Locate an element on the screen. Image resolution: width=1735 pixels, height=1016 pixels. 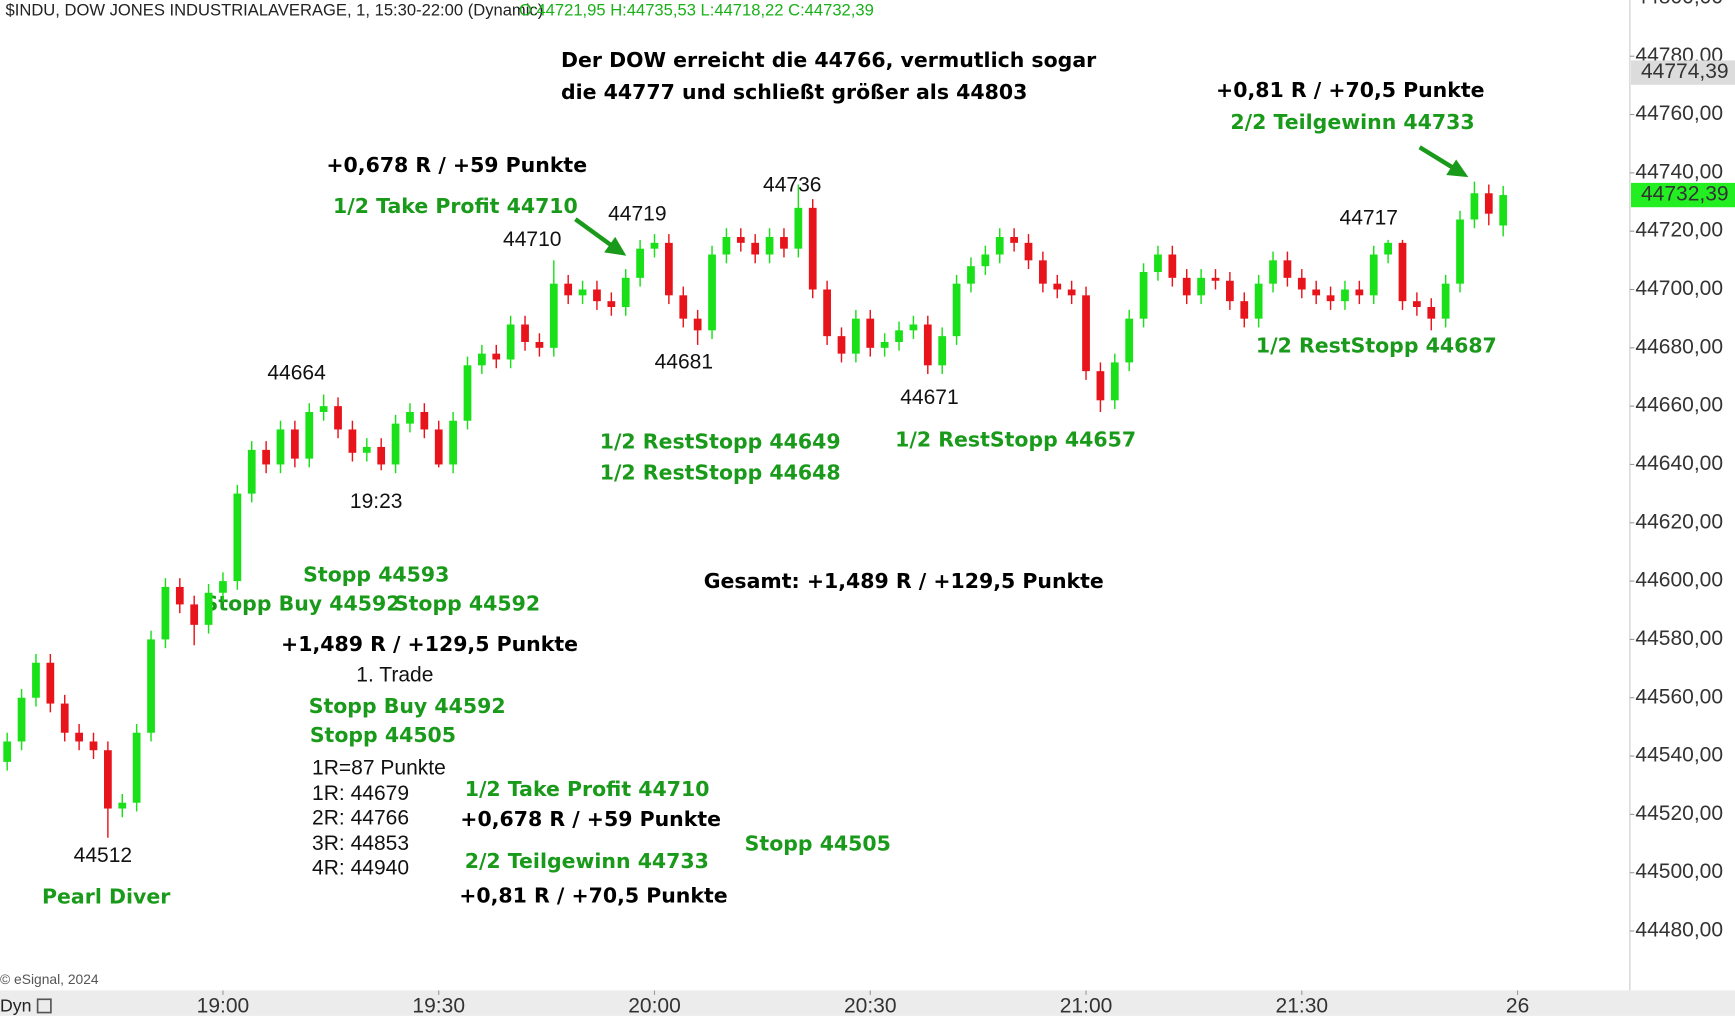
annotation: Pearl Diver is located at coordinates (106, 896).